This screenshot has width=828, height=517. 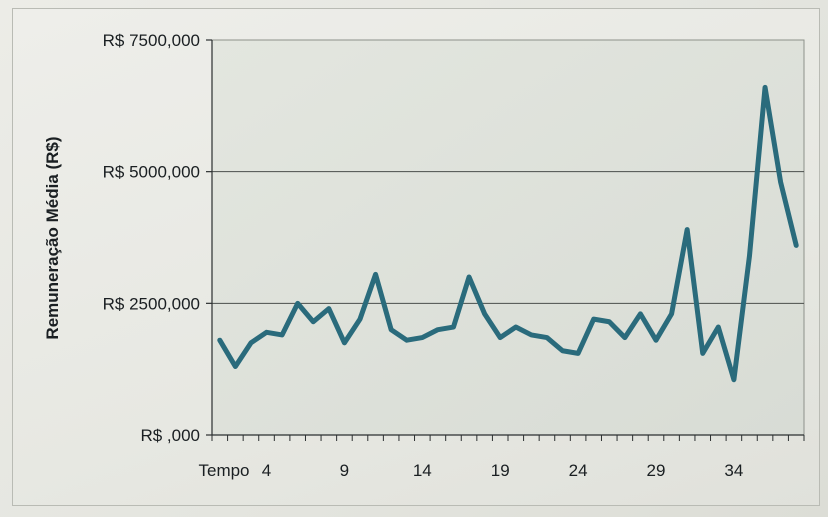 What do you see at coordinates (500, 470) in the screenshot?
I see `x-tick-label: 19` at bounding box center [500, 470].